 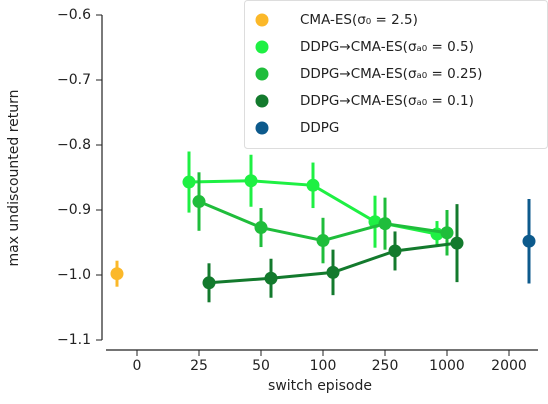 I want to click on y-axis-label: max undiscounted return, so click(x=14, y=177).